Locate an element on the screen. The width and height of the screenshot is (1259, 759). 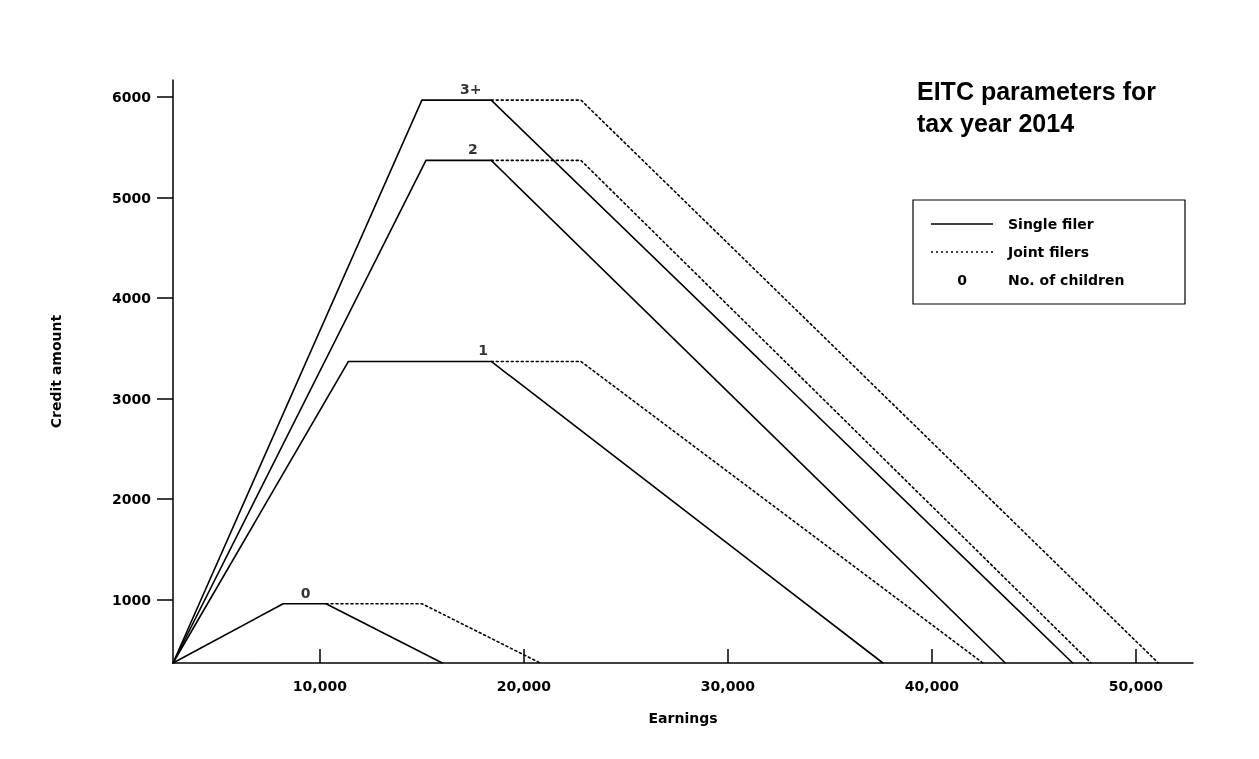
x-tick-label: 30,000 is located at coordinates (728, 686).